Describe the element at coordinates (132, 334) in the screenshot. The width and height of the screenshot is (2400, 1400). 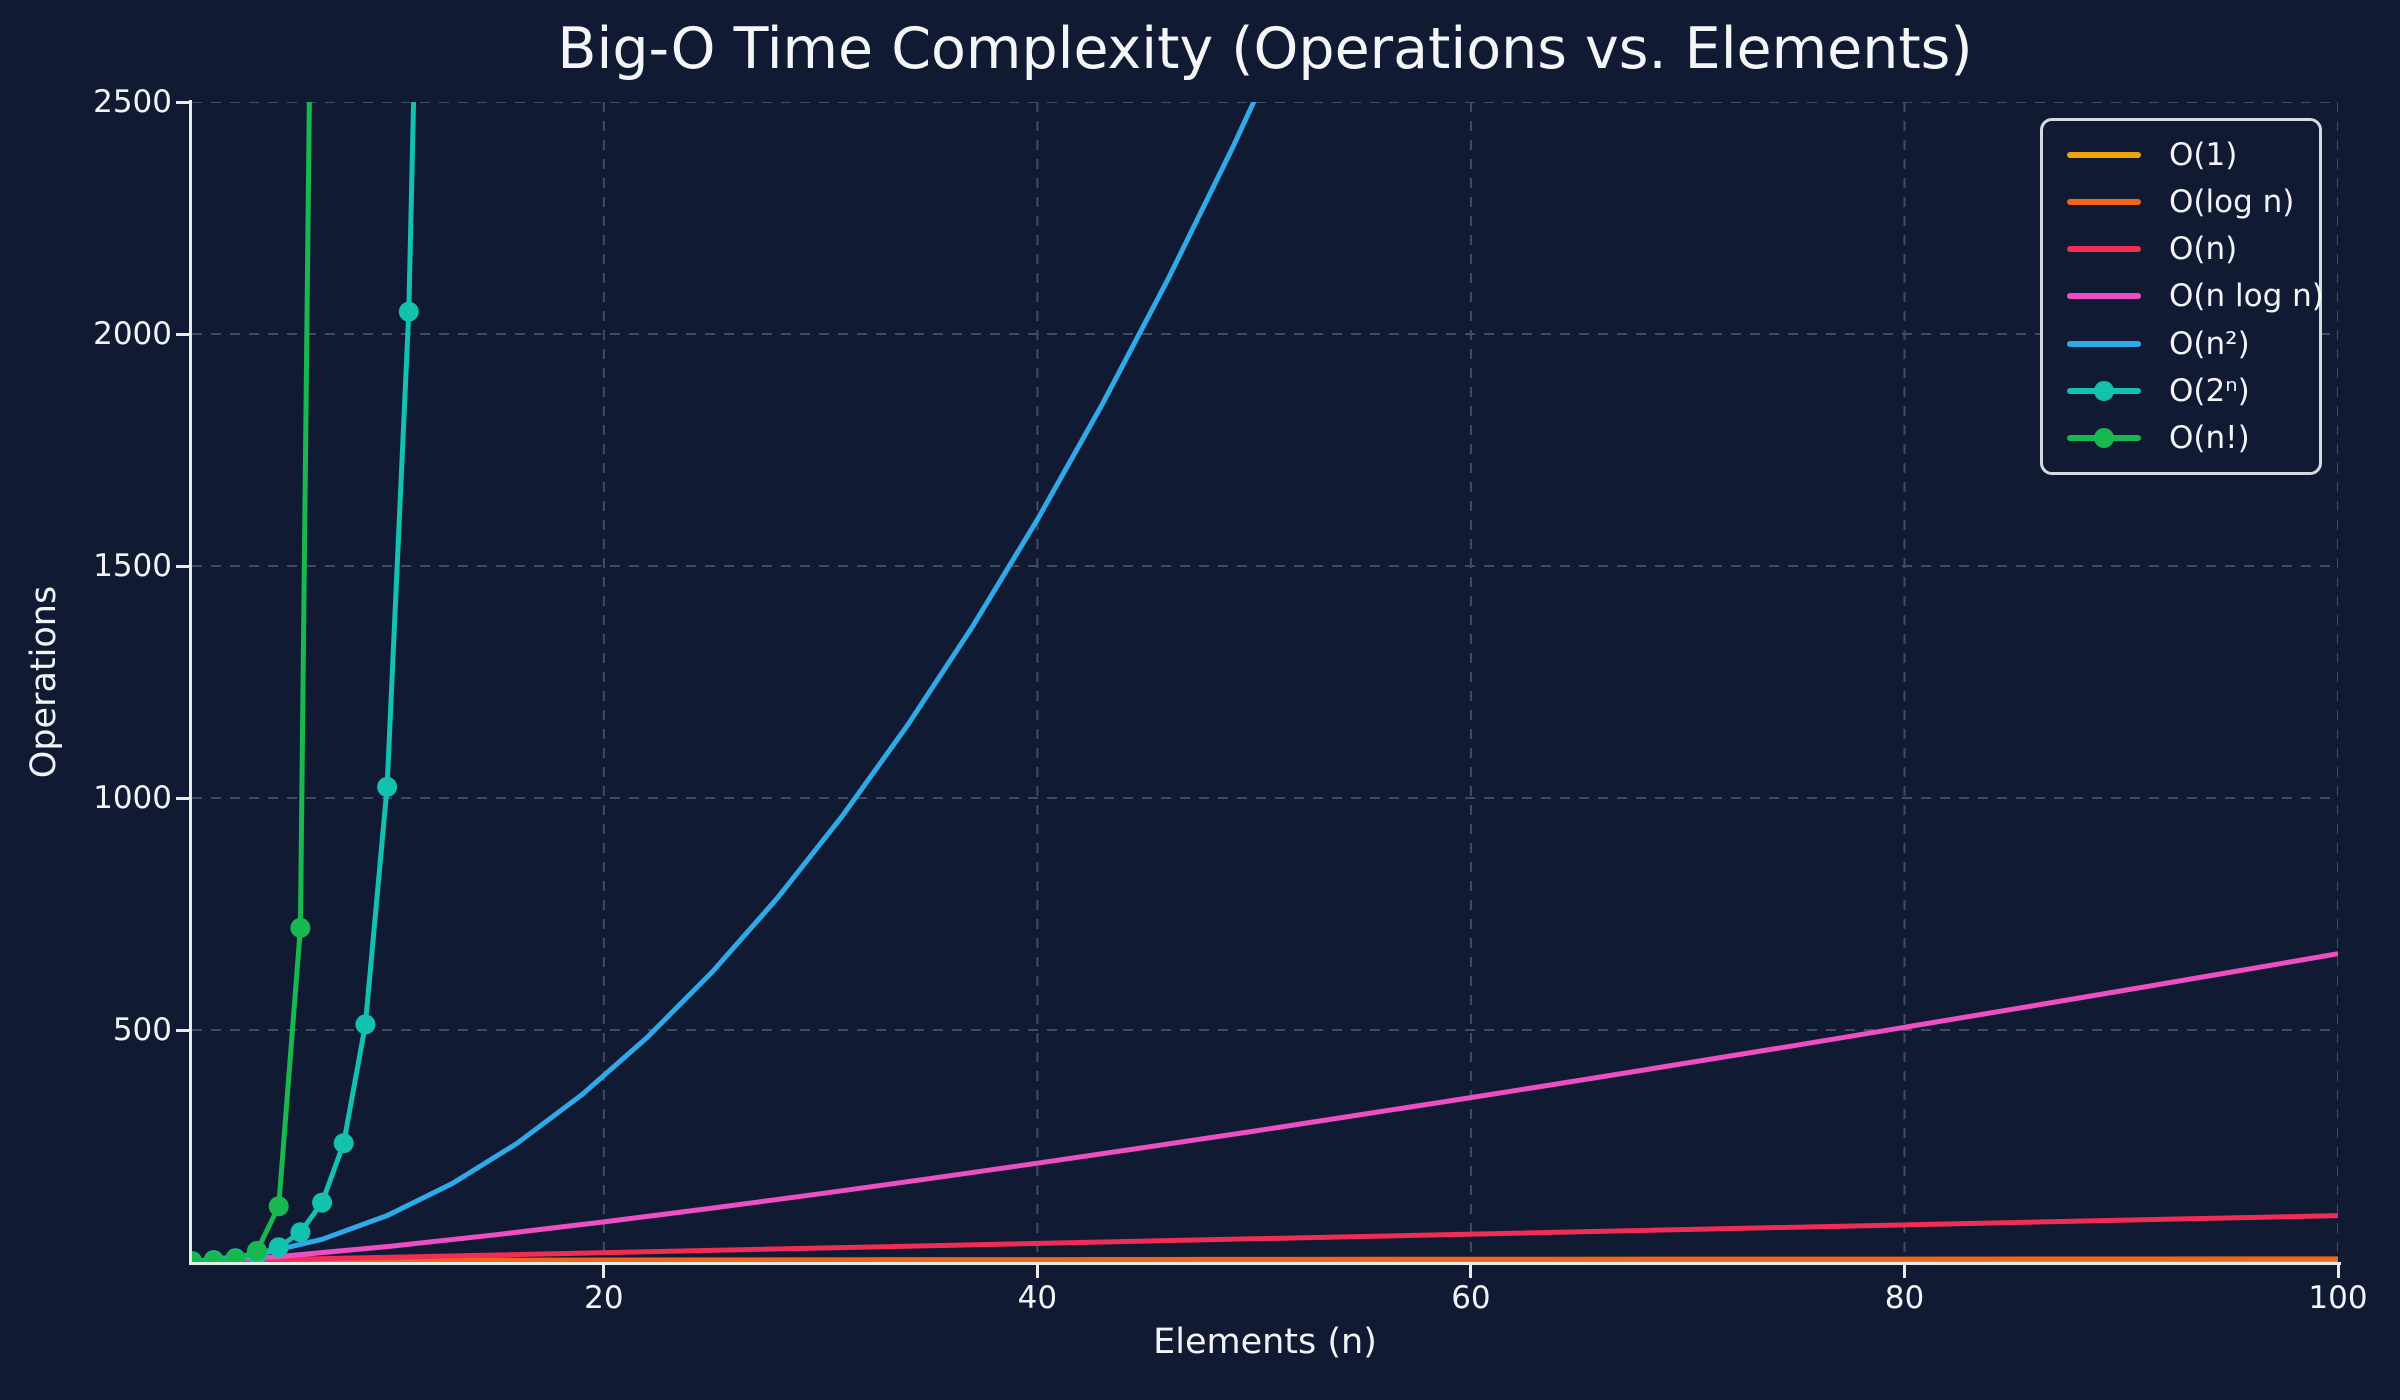
I see `y-tick-label: 2000` at that location.